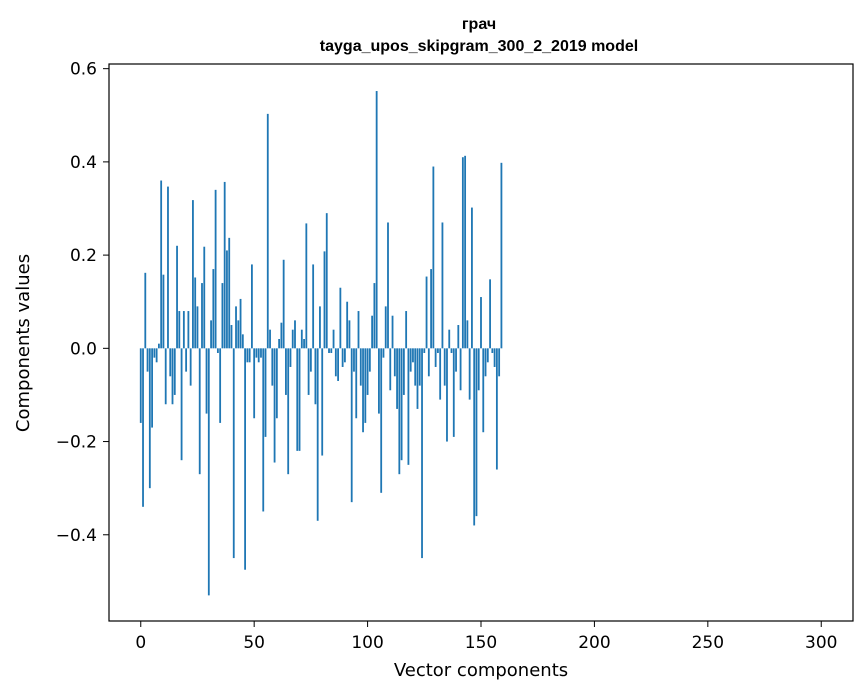 This screenshot has width=867, height=696. I want to click on y-tick-label: −0.2, so click(76, 443).